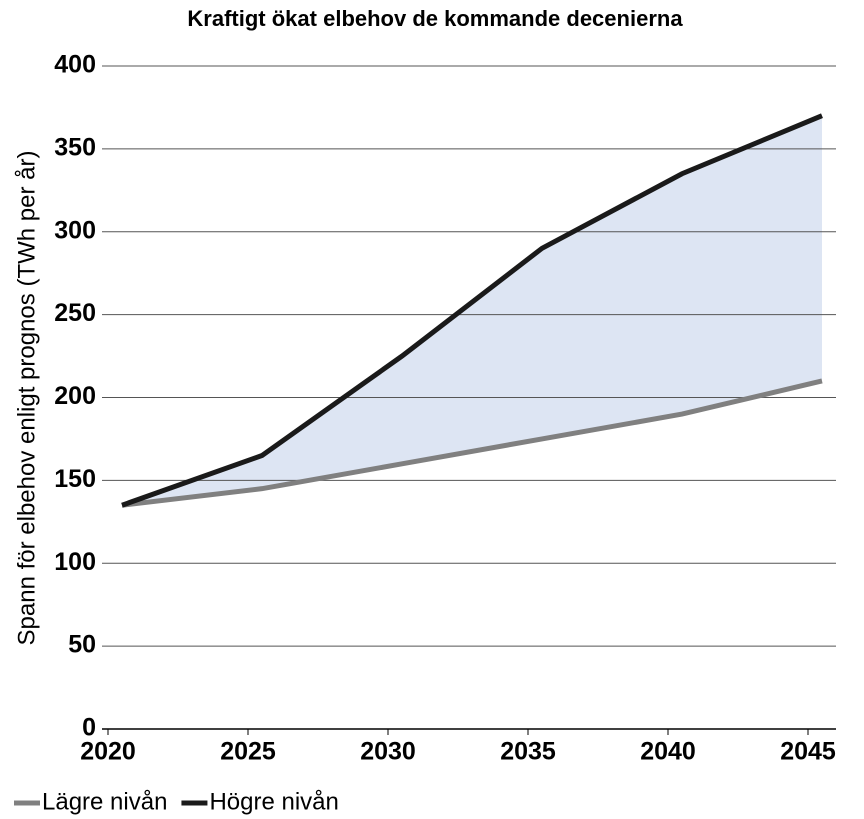  I want to click on legend-label: Lägre nivån, so click(104, 801).